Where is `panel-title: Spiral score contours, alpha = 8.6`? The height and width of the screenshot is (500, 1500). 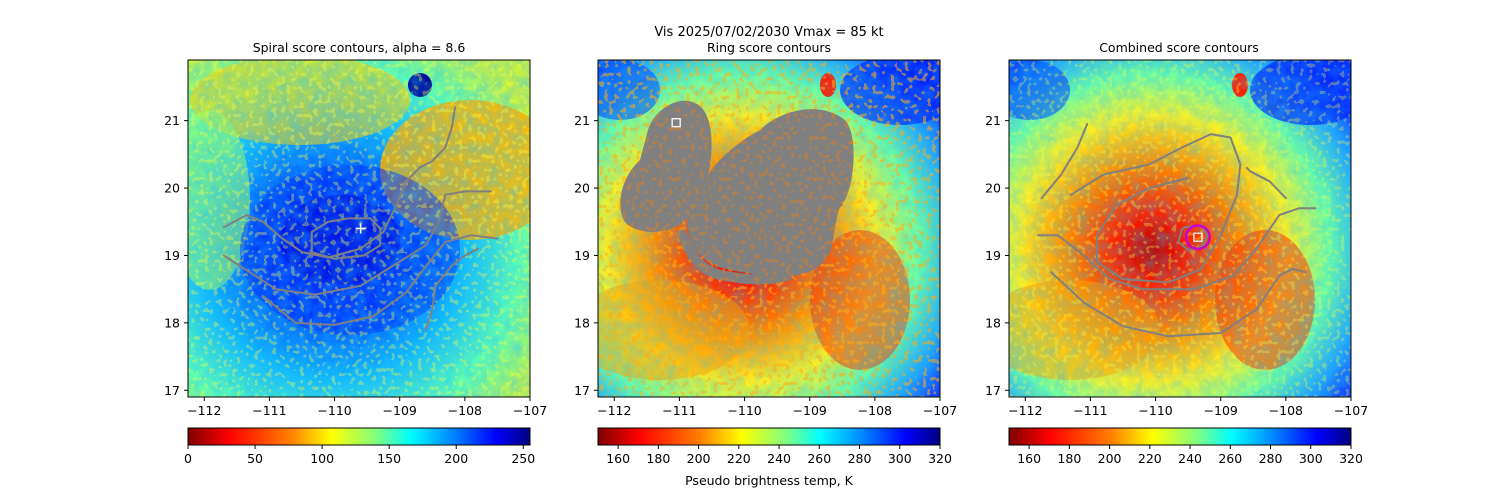
panel-title: Spiral score contours, alpha = 8.6 is located at coordinates (359, 47).